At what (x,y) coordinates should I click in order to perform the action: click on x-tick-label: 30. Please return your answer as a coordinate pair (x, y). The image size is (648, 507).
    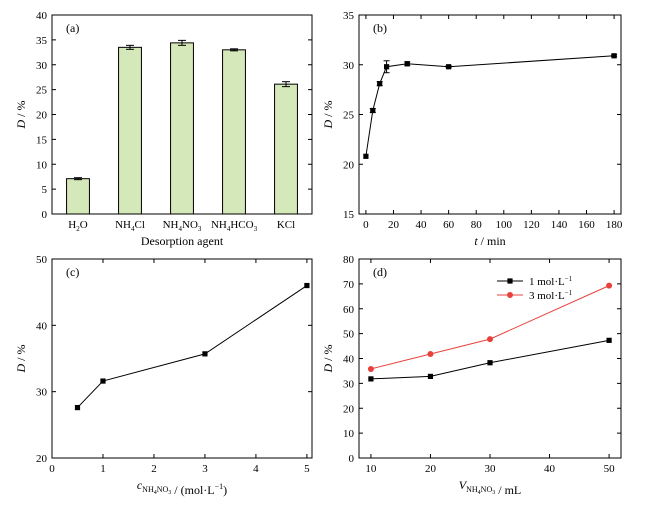
    Looking at the image, I should click on (491, 469).